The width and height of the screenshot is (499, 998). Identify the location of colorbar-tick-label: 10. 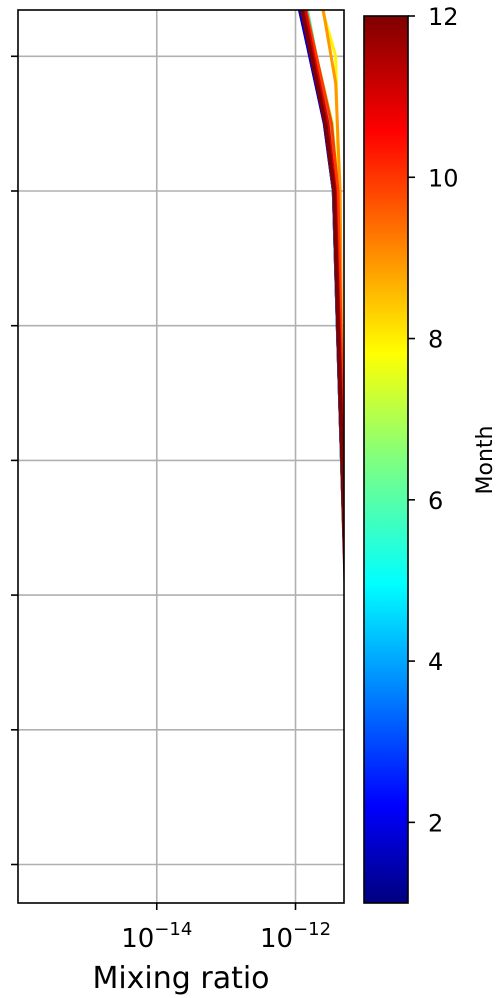
(443, 178).